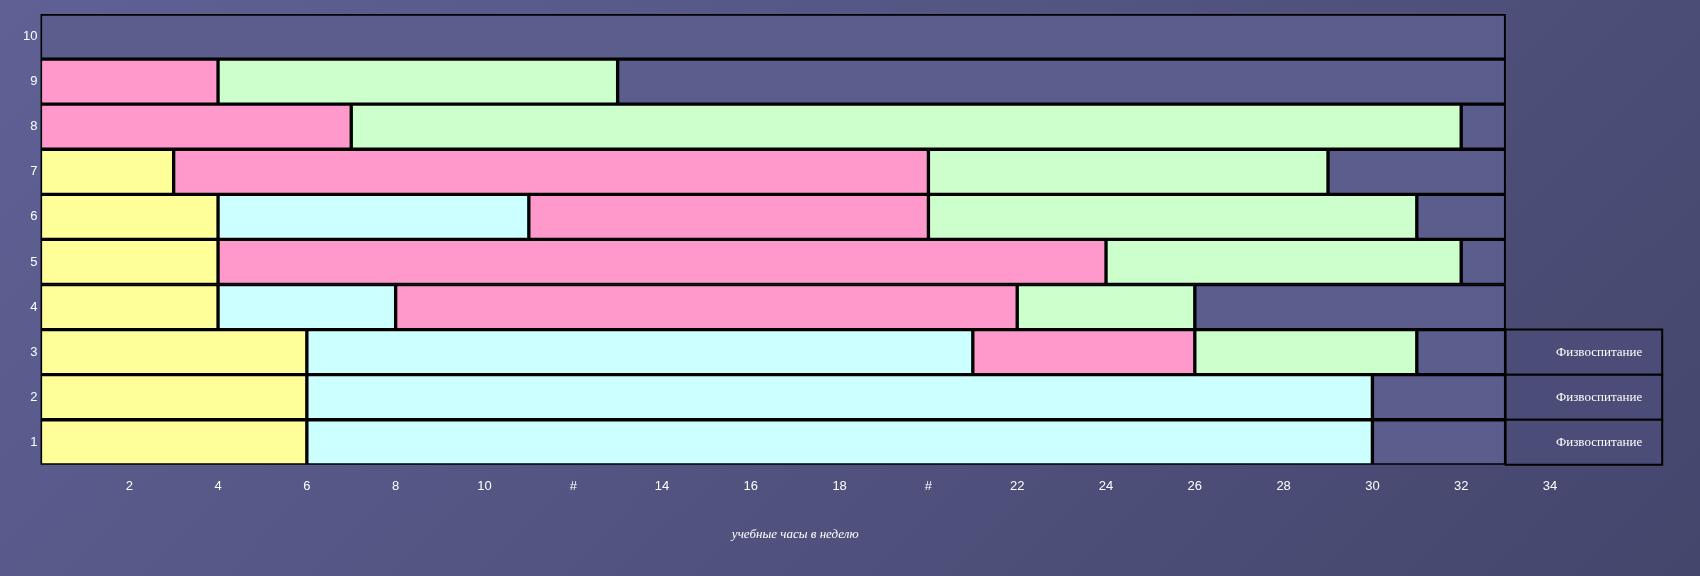  What do you see at coordinates (1283, 486) in the screenshot?
I see `x-tick-label: 28` at bounding box center [1283, 486].